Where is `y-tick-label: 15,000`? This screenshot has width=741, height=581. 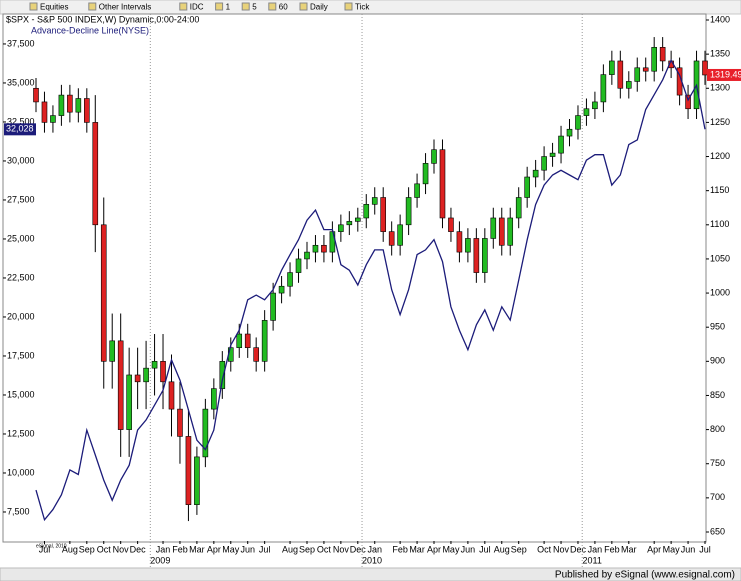
y-tick-label: 15,000 is located at coordinates (21, 394).